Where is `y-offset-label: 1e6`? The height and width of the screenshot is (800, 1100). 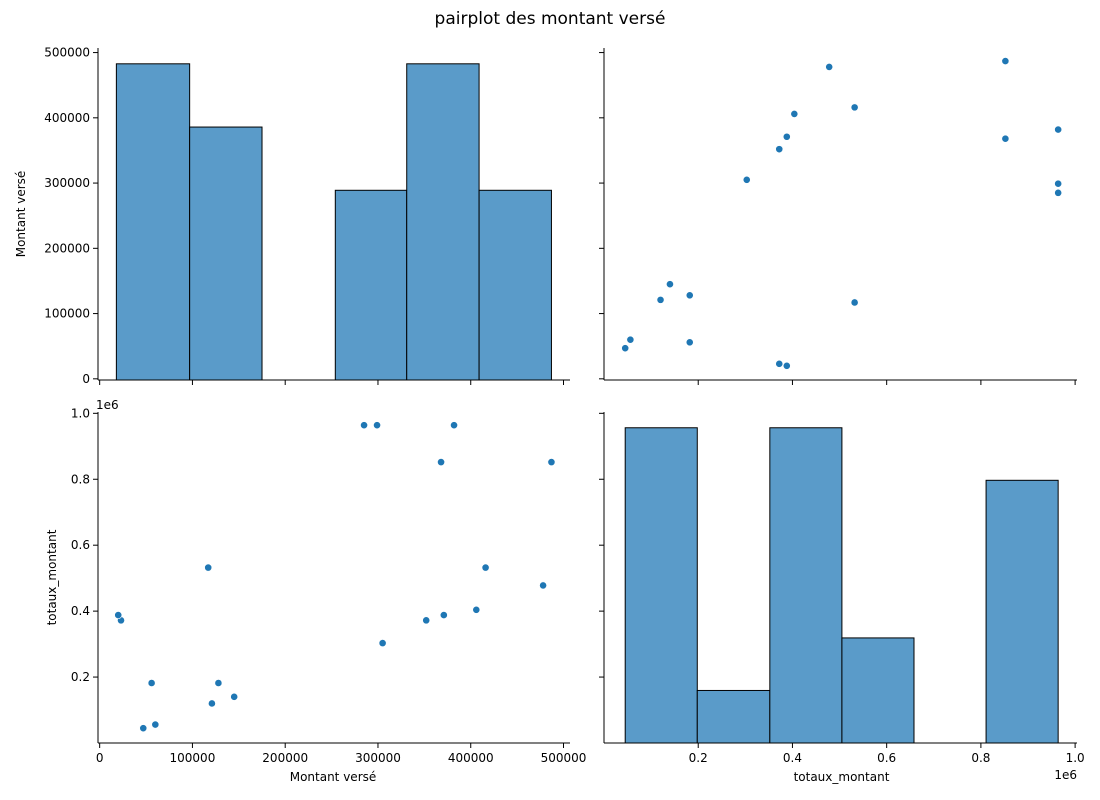 y-offset-label: 1e6 is located at coordinates (107, 405).